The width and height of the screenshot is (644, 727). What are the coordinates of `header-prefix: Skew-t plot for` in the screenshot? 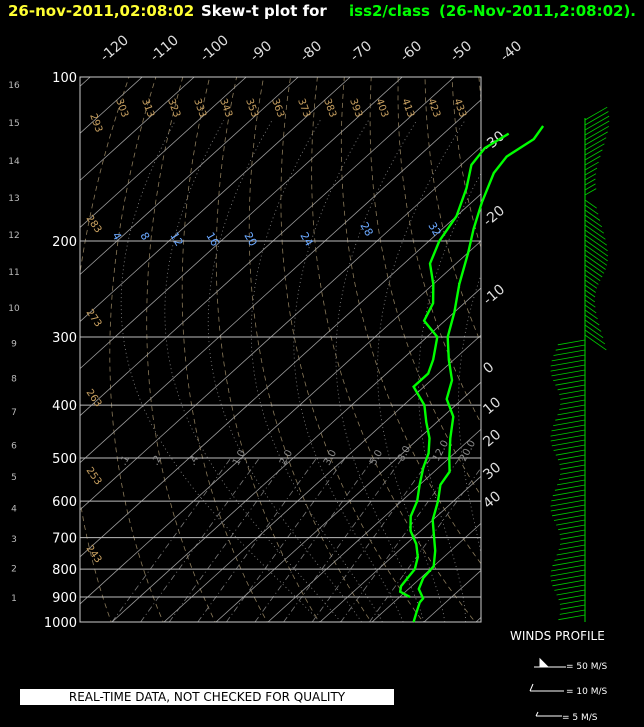 It's located at (264, 11).